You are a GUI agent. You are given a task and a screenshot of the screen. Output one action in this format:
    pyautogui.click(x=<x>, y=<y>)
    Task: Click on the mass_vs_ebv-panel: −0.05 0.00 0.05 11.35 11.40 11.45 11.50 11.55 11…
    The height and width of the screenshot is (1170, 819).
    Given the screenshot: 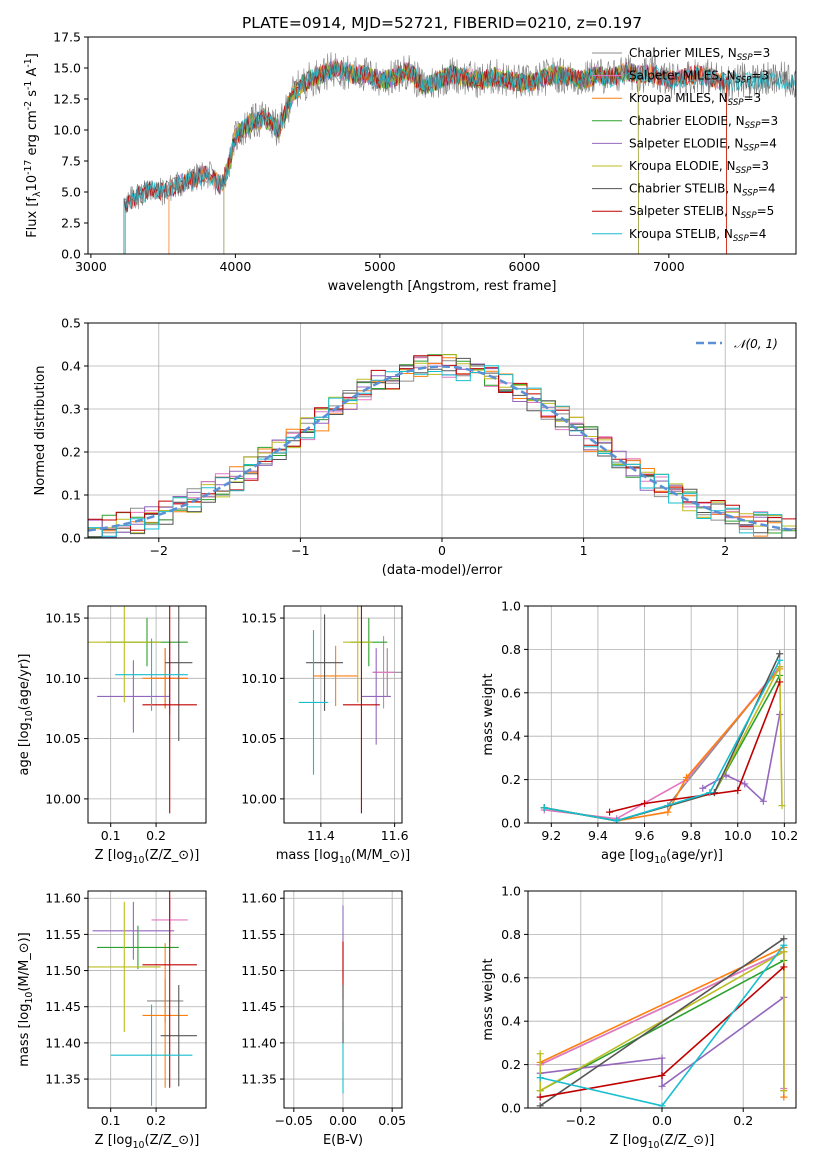 What is the action you would take?
    pyautogui.click(x=323, y=1019)
    